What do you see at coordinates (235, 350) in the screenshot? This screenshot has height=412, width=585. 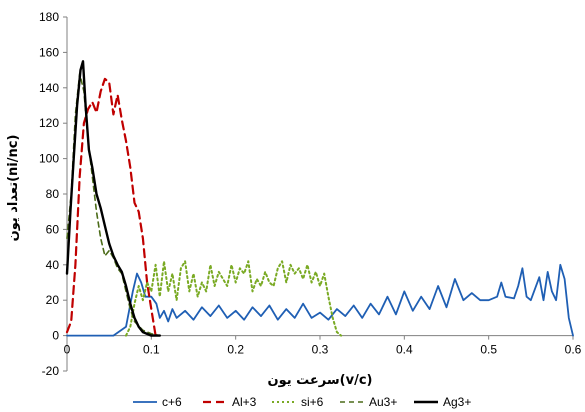 I see `x-tick-label: 0.2` at bounding box center [235, 350].